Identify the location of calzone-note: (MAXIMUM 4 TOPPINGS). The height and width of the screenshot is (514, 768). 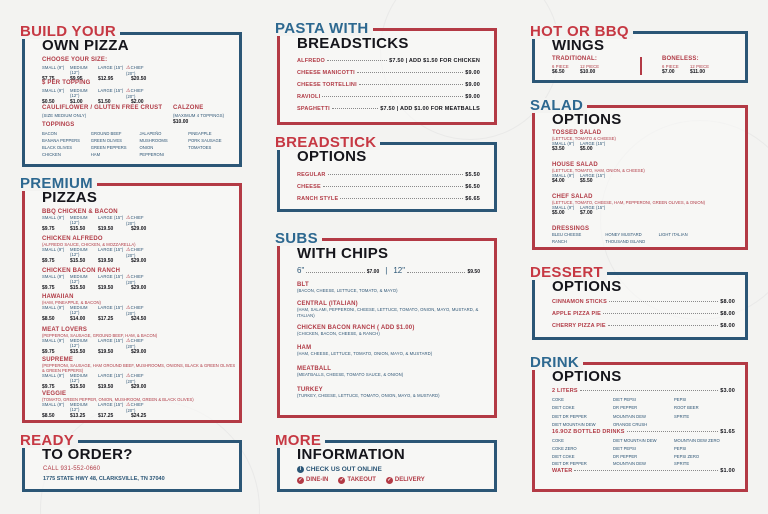
(199, 115).